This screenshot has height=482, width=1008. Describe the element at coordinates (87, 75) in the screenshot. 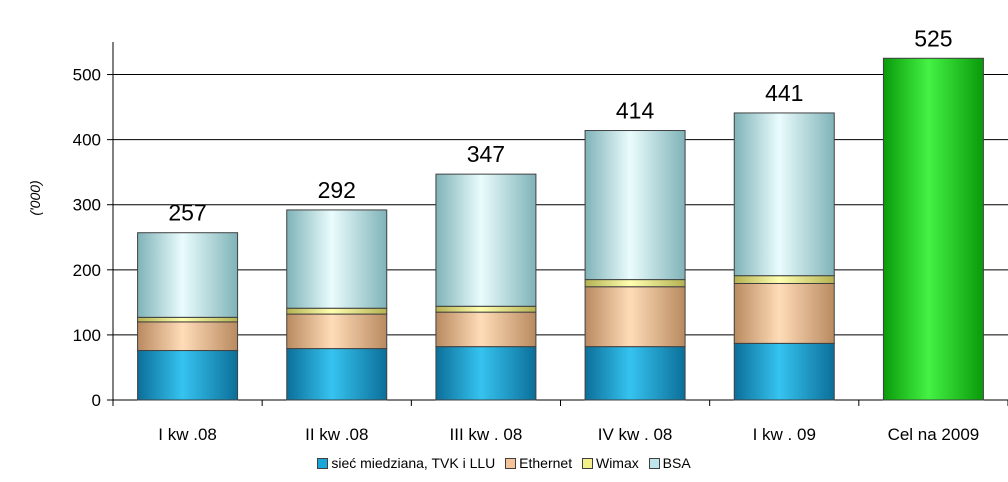

I see `y-tick-label: 500` at that location.